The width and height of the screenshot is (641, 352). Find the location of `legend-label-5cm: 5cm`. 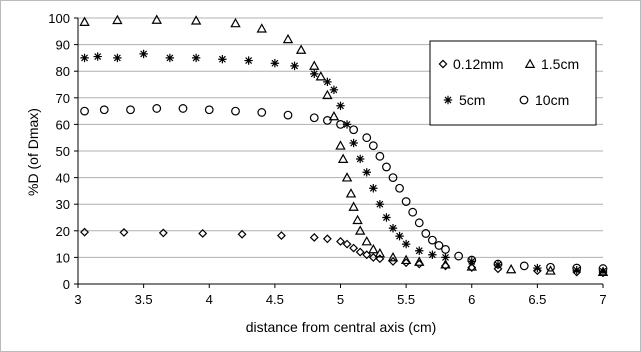

legend-label-5cm: 5cm is located at coordinates (472, 100).